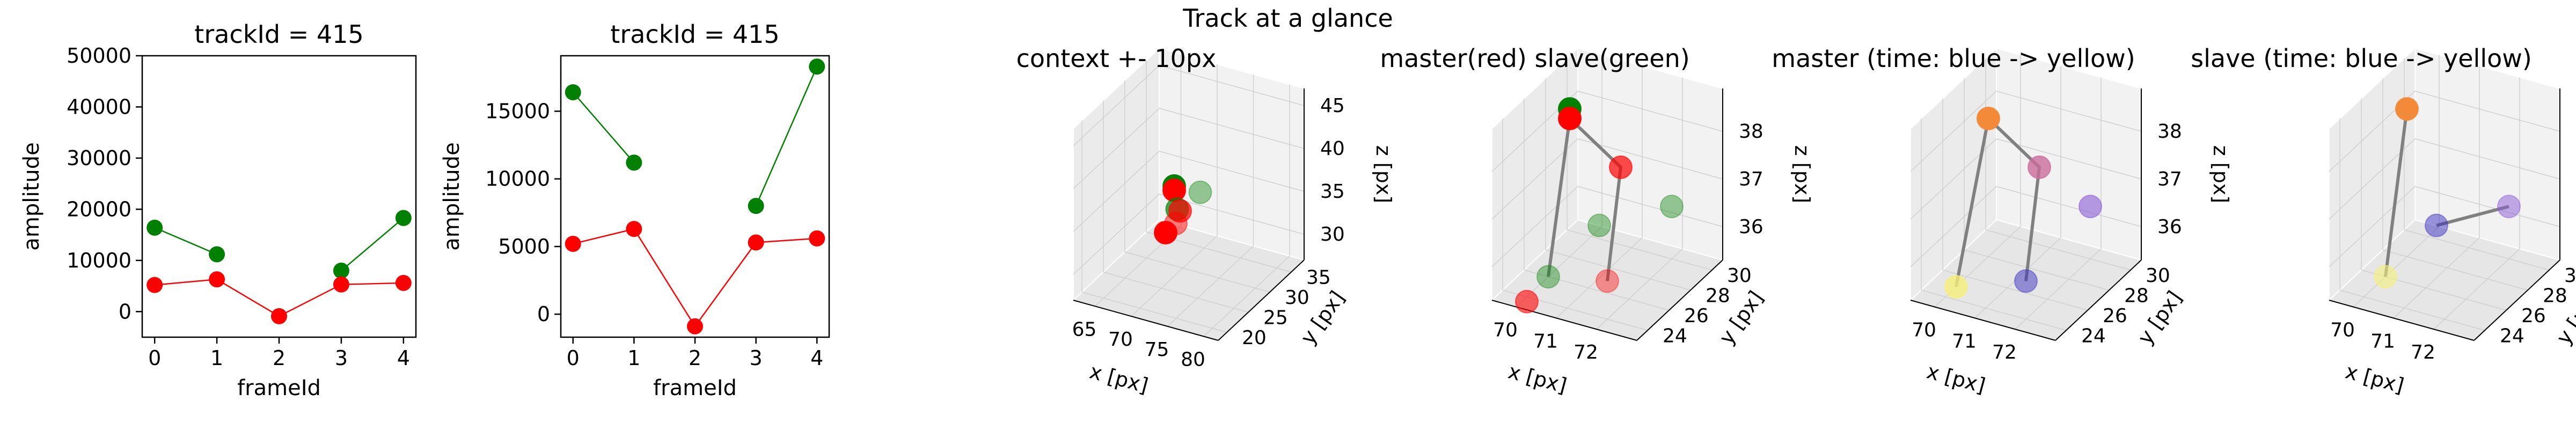  What do you see at coordinates (2169, 227) in the screenshot?
I see `z-tick-label: 36` at bounding box center [2169, 227].